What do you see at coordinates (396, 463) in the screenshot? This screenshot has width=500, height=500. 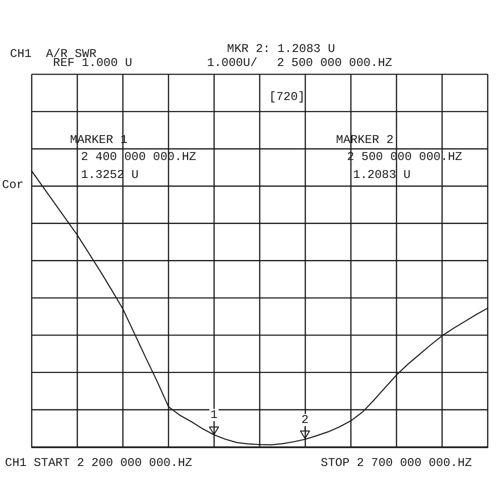 I see `text: STOP 2 700 000 000.HZ` at bounding box center [396, 463].